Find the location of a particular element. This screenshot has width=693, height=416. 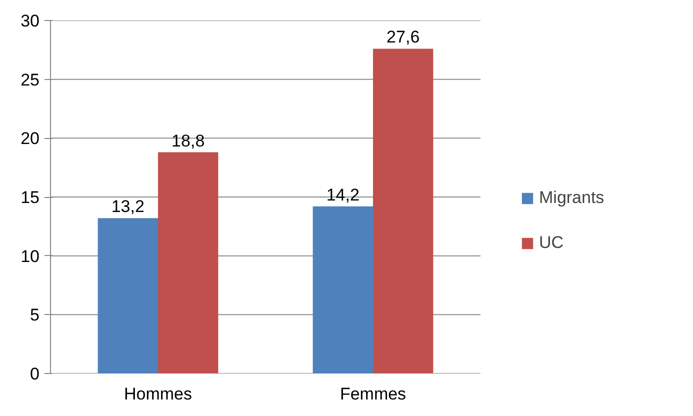

legend-label: UC is located at coordinates (551, 243).